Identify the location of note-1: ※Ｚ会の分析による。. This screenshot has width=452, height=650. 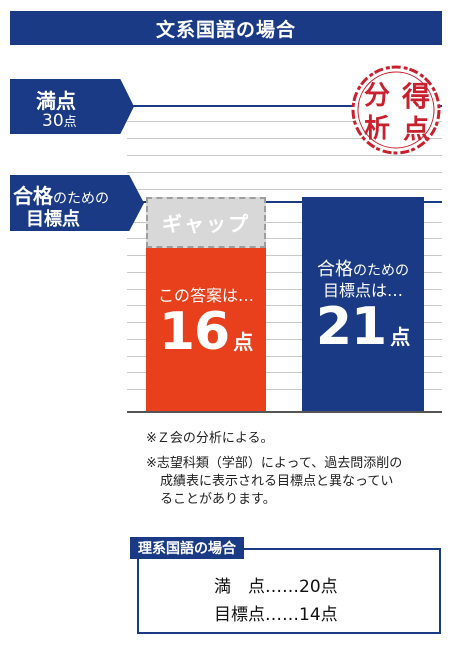
(210, 438).